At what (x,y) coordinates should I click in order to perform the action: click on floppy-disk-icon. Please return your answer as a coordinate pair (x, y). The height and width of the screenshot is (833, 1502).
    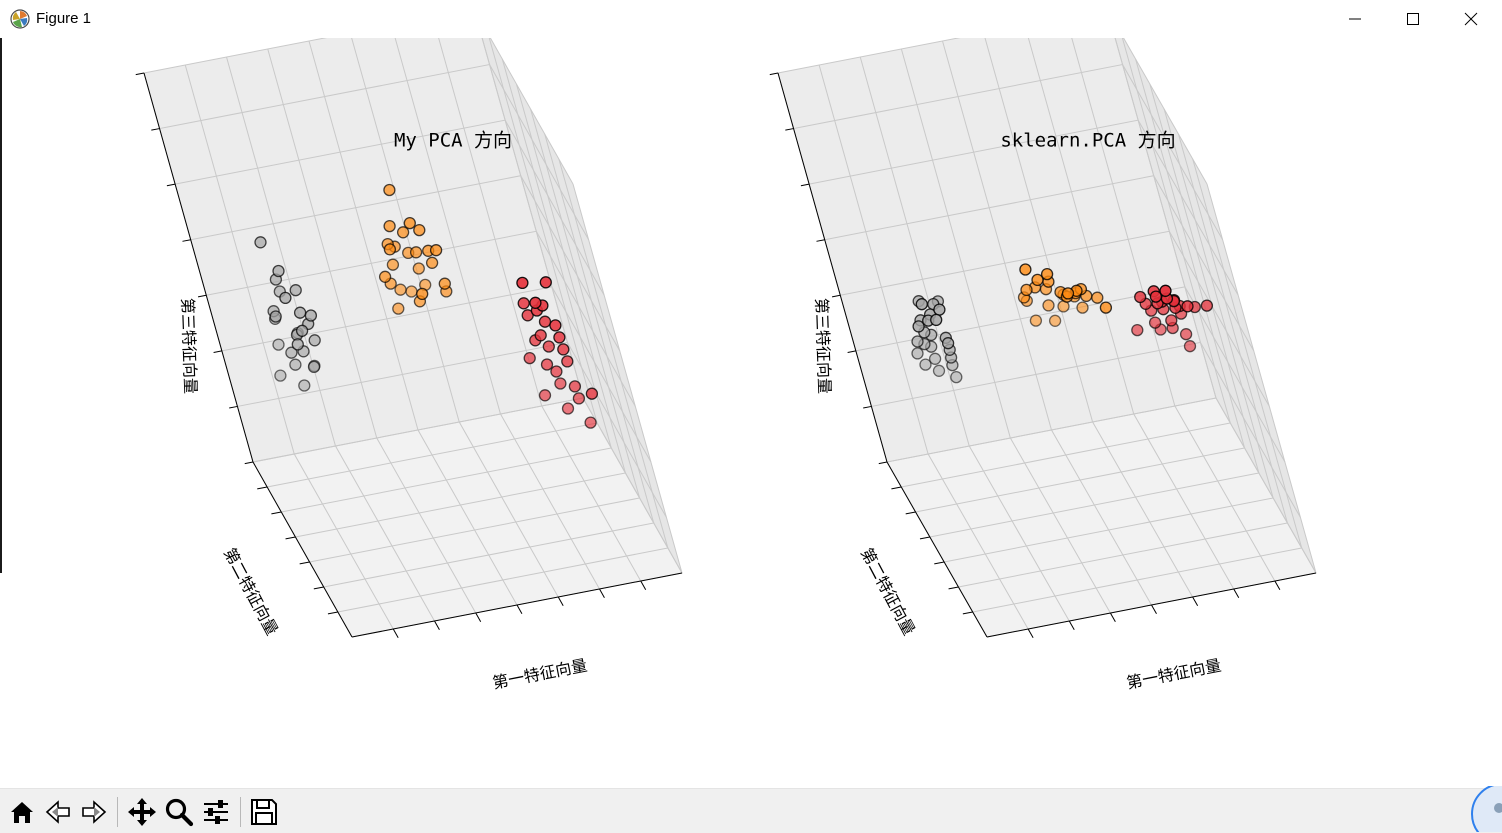
    Looking at the image, I should click on (264, 812).